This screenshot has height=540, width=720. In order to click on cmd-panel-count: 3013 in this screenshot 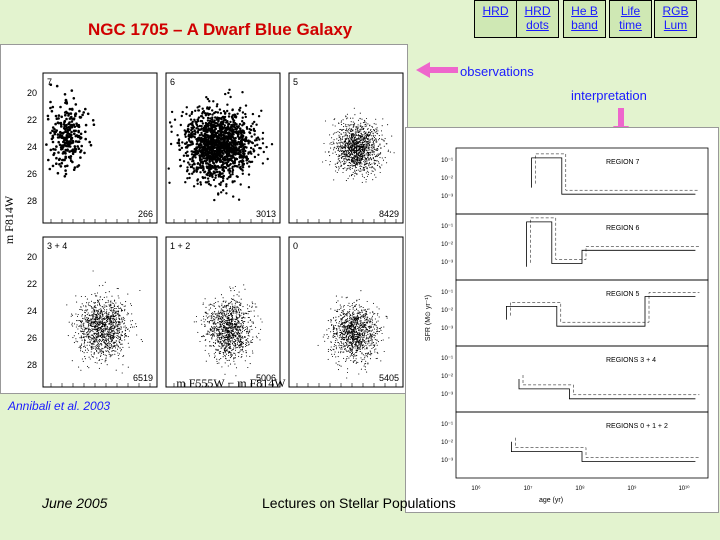, I will do `click(266, 214)`.